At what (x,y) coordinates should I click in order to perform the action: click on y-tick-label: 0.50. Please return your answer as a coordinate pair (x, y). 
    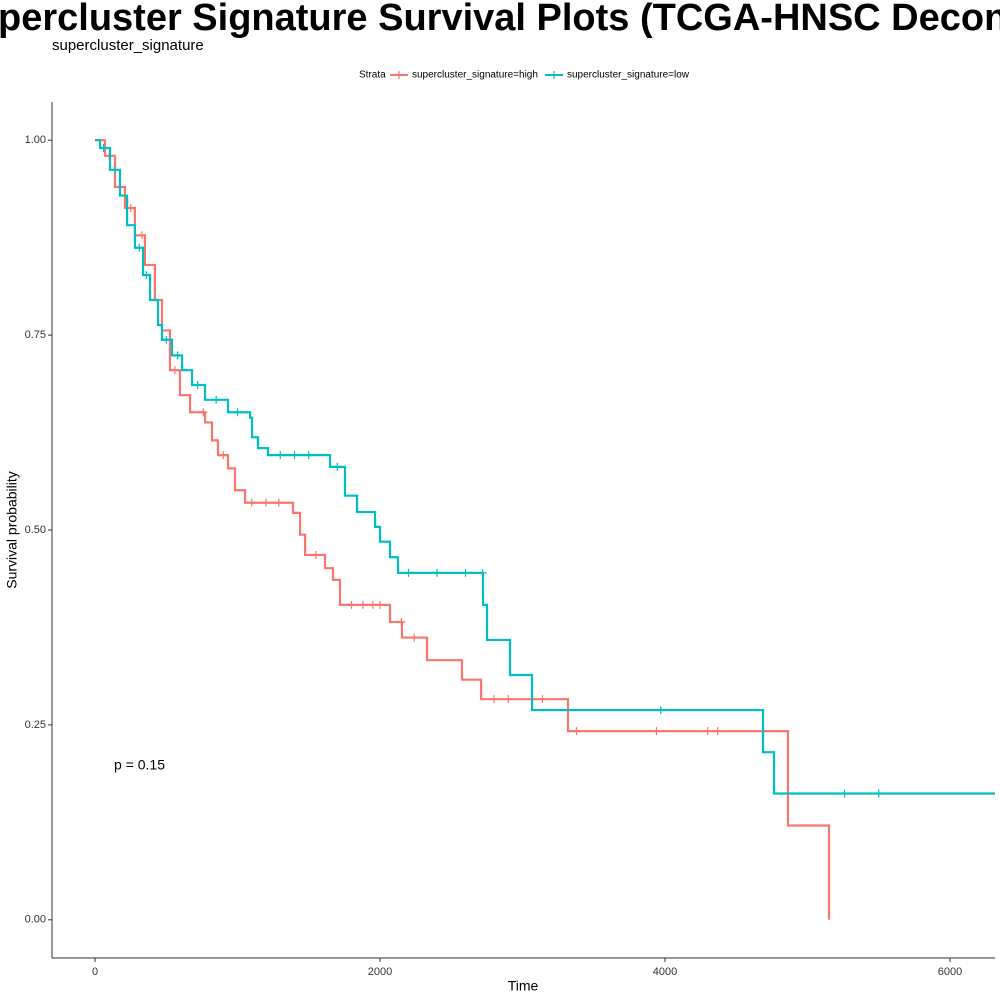
    Looking at the image, I should click on (35, 530).